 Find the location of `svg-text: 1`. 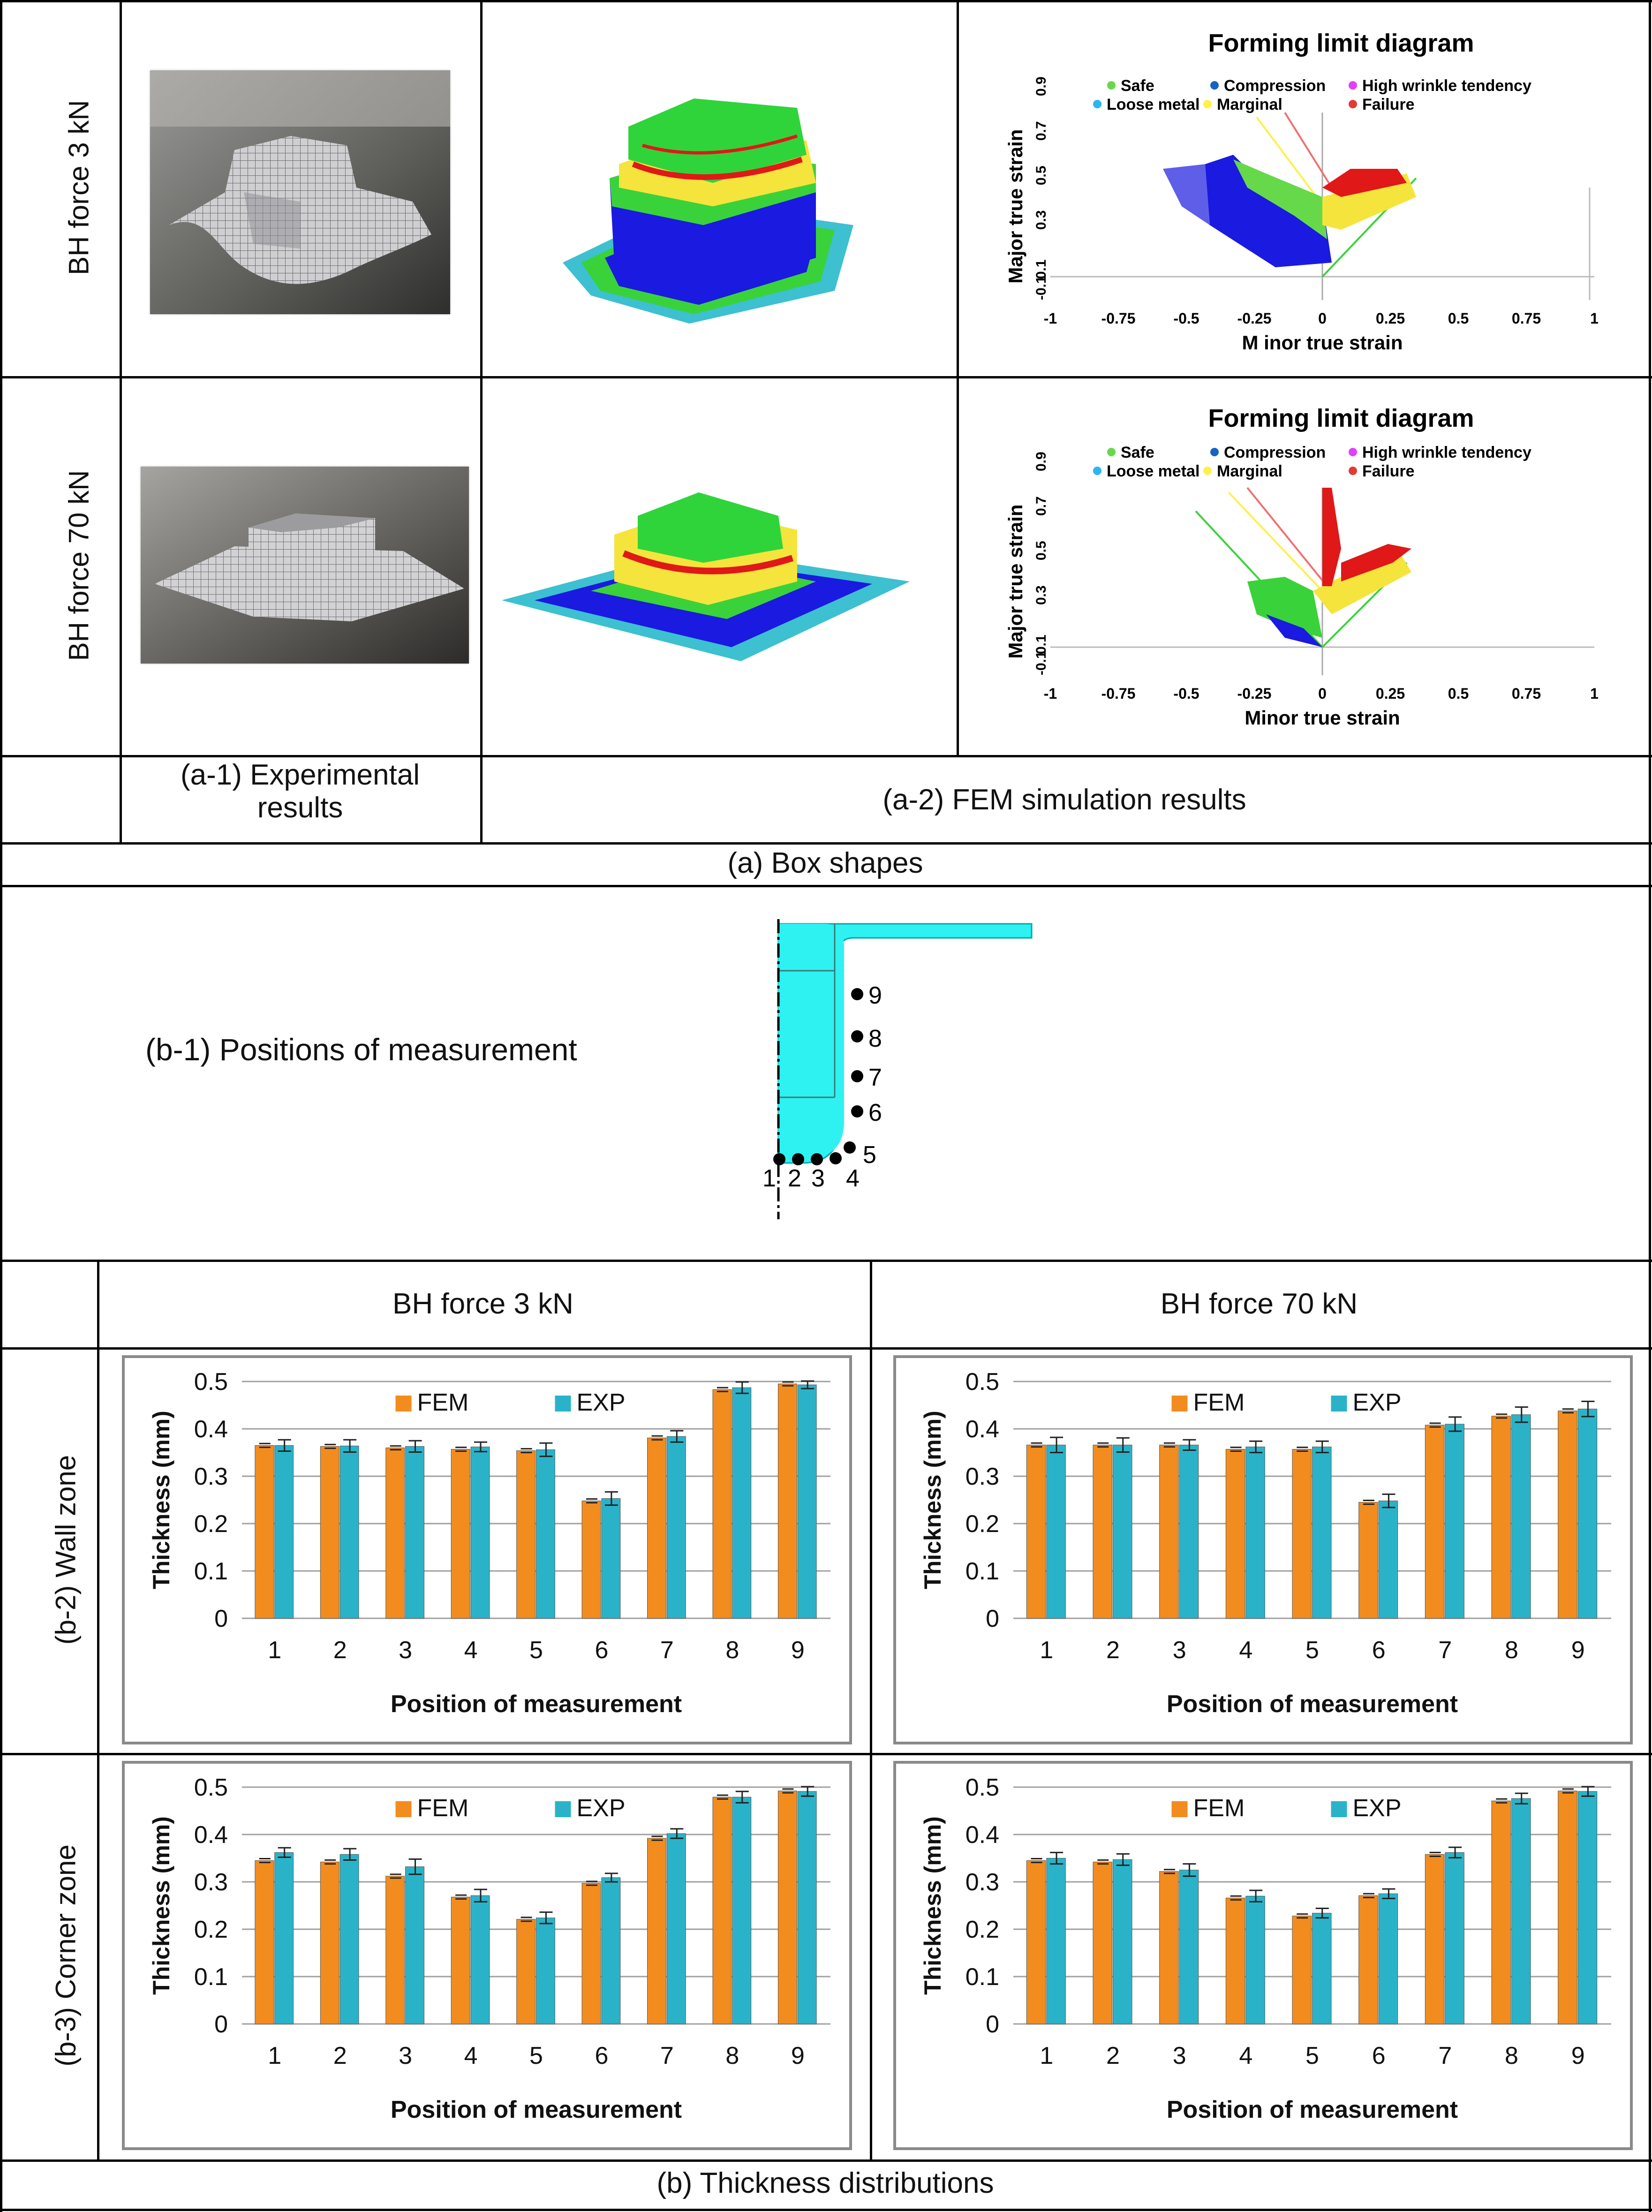

svg-text: 1 is located at coordinates (1594, 693).